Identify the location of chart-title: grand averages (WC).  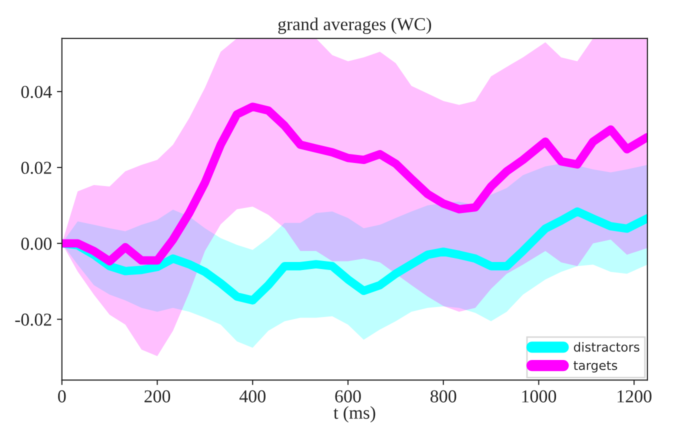
(355, 26).